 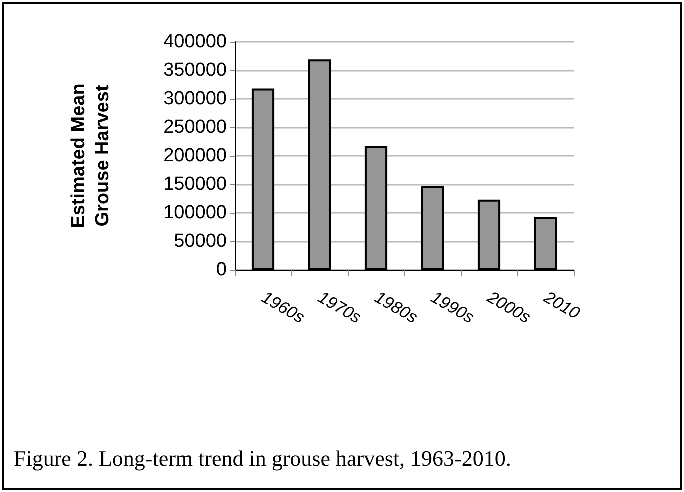 What do you see at coordinates (195, 156) in the screenshot?
I see `y-tick-label: 200000` at bounding box center [195, 156].